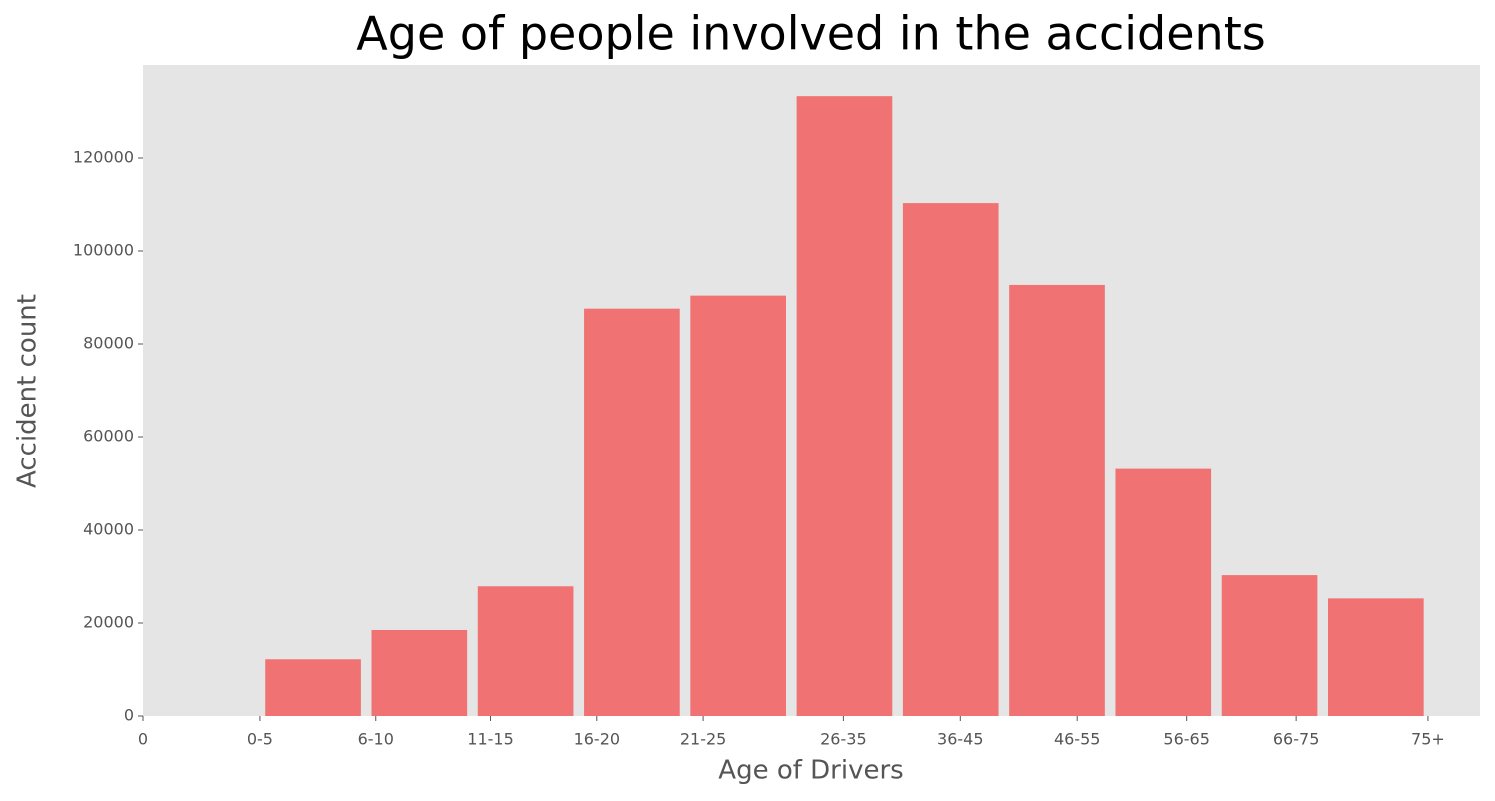  What do you see at coordinates (1186, 739) in the screenshot?
I see `x-tick-label: 56-65` at bounding box center [1186, 739].